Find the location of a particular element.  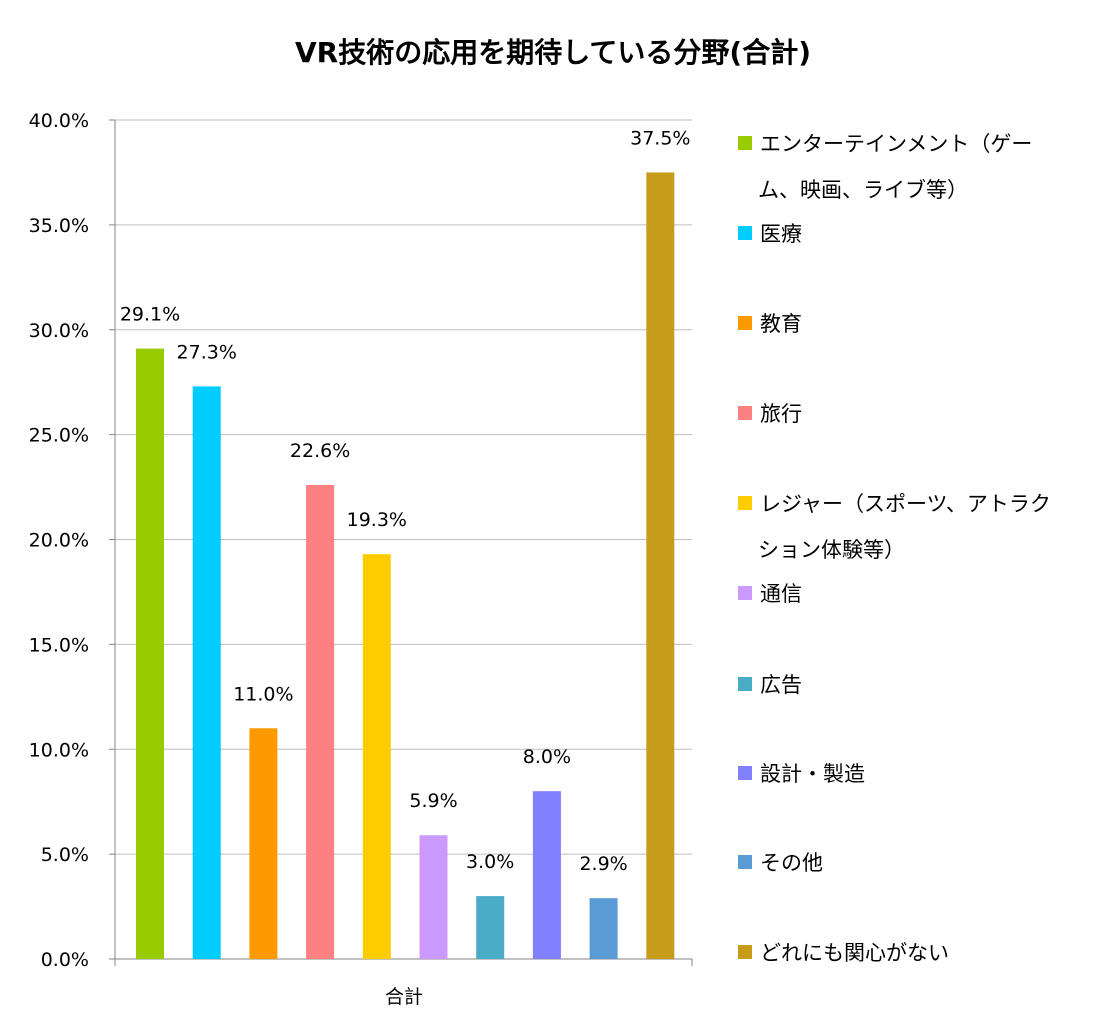

data-label: 3.0% is located at coordinates (490, 862).